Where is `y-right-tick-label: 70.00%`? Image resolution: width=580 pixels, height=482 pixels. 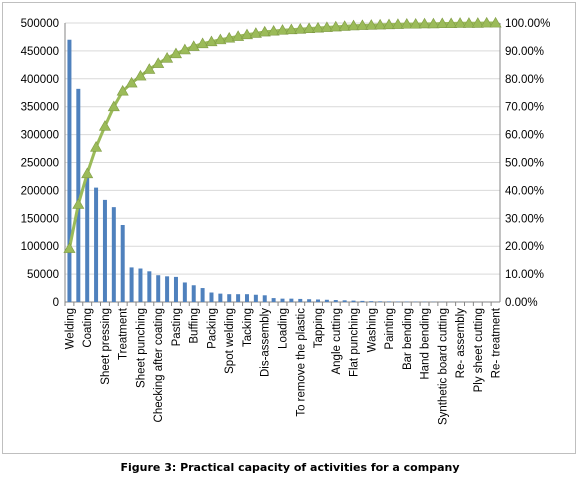 y-right-tick-label: 70.00% is located at coordinates (524, 108).